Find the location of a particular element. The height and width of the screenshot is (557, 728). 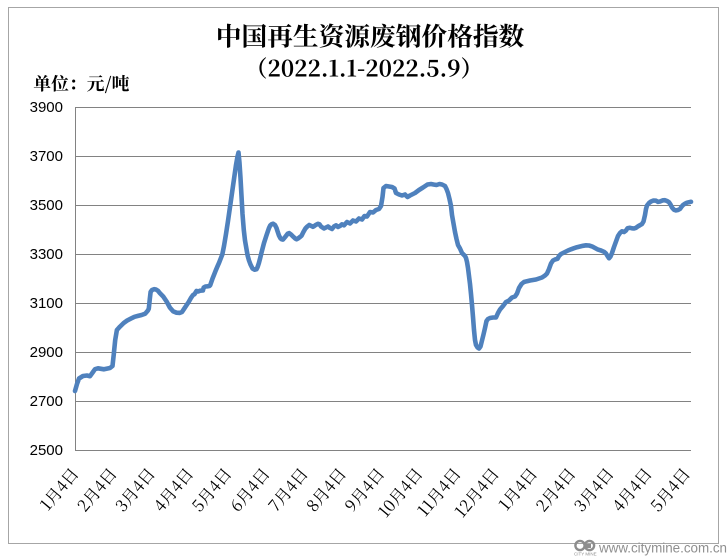

svg-text: 3500 is located at coordinates (46, 205).